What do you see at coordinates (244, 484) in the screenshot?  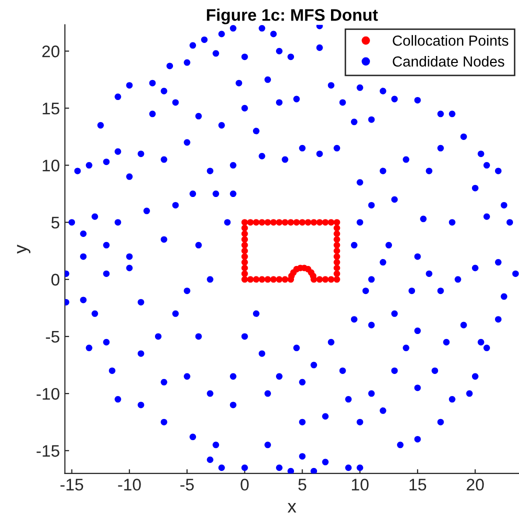 I see `x-tick-label: 0` at bounding box center [244, 484].